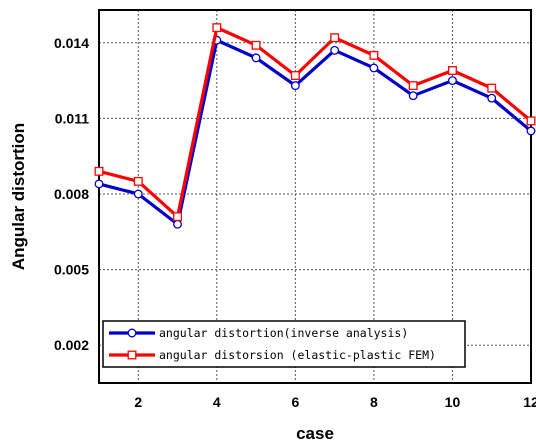  What do you see at coordinates (315, 433) in the screenshot?
I see `x-axis-title: case` at bounding box center [315, 433].